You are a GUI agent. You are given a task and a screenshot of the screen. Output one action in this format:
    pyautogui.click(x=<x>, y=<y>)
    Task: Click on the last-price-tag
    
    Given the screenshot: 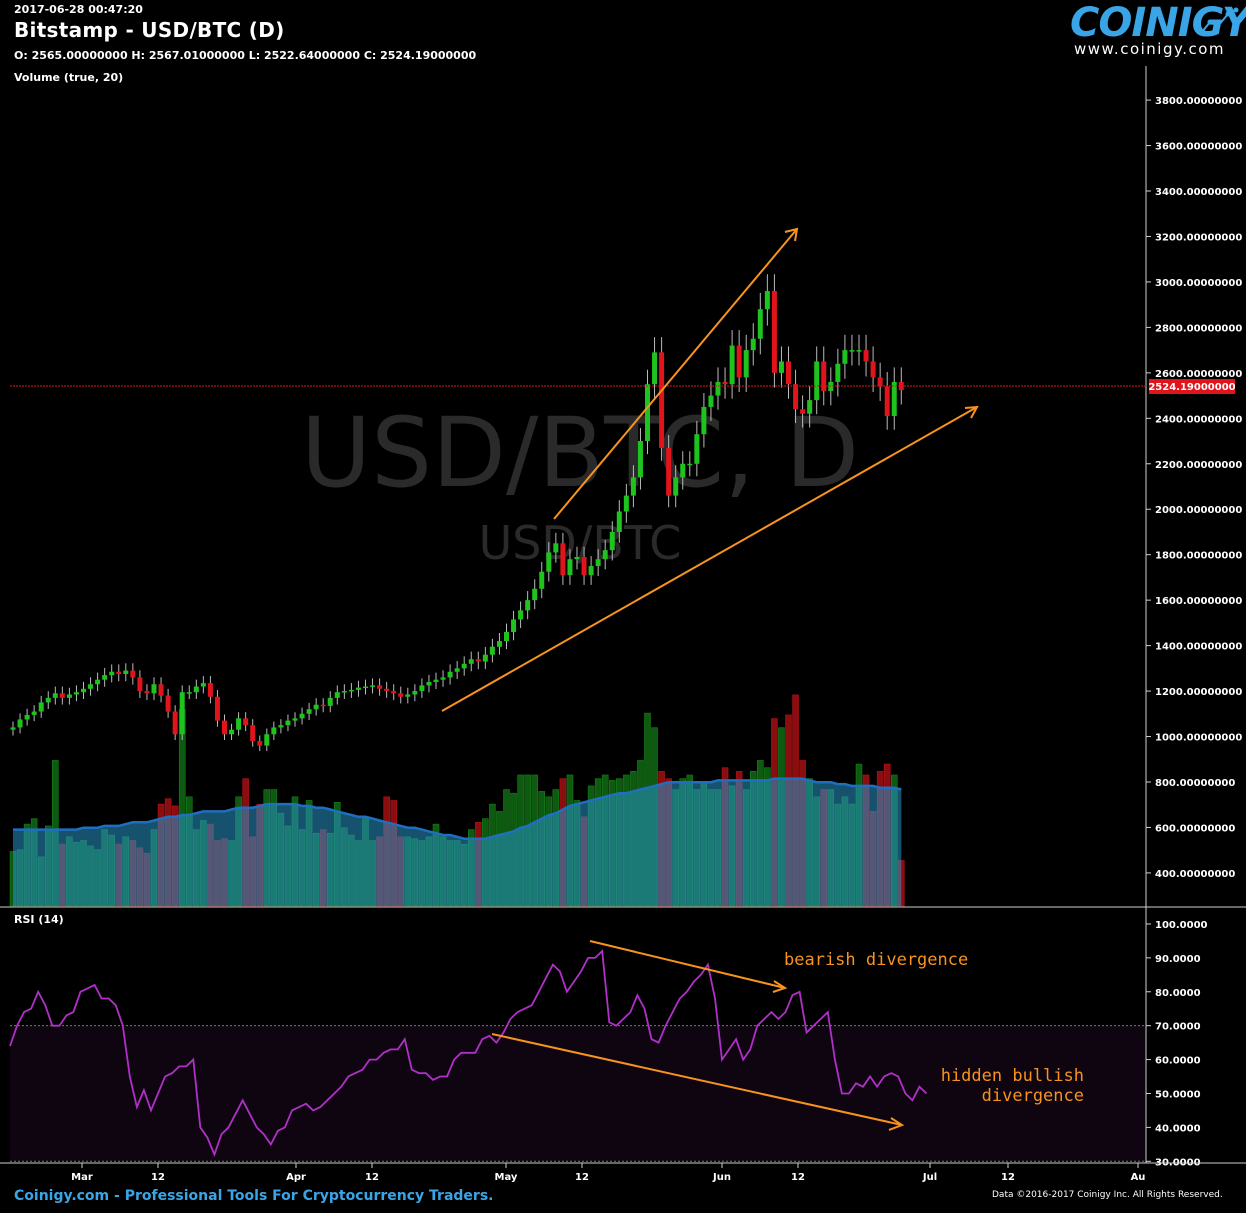 What is the action you would take?
    pyautogui.click(x=1192, y=386)
    